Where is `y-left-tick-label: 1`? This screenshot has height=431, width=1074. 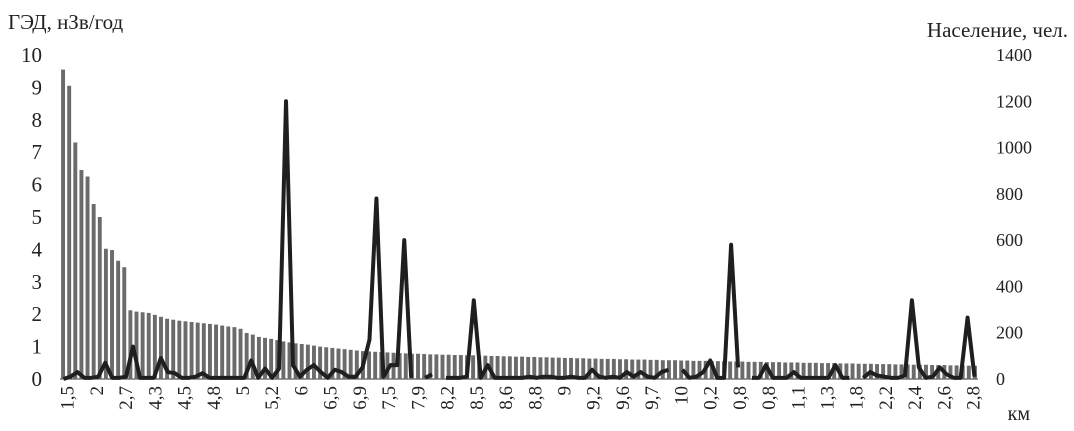 y-left-tick-label: 1 is located at coordinates (37, 347).